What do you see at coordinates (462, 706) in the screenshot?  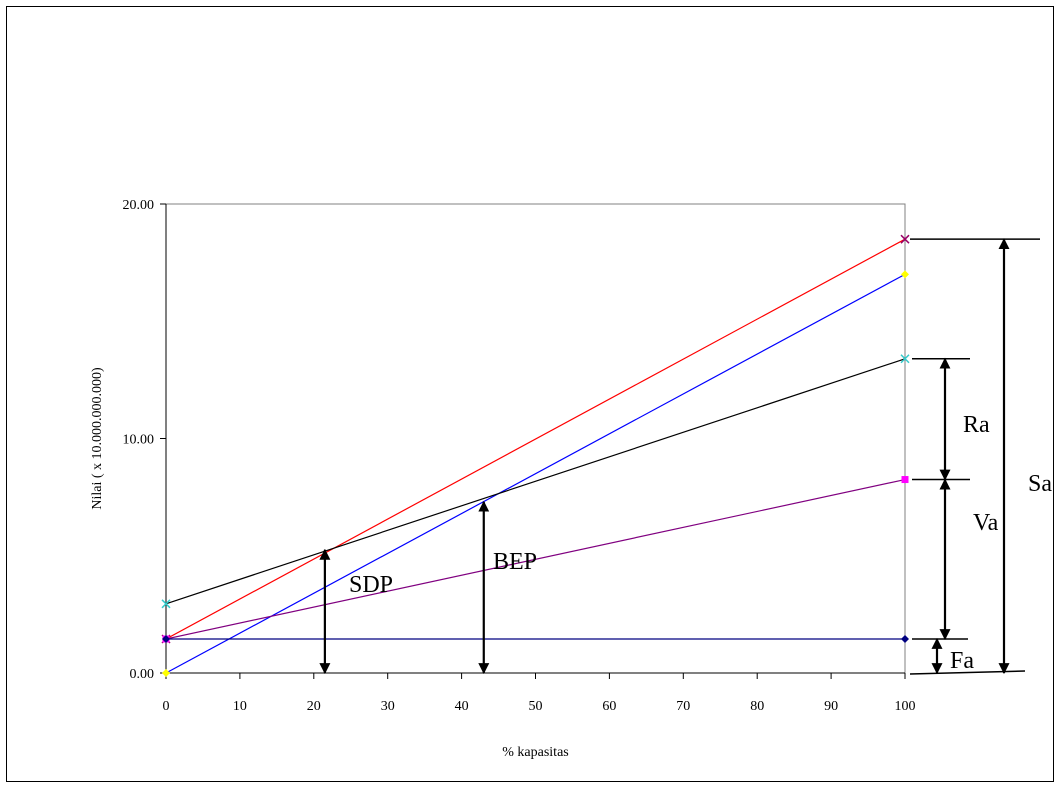 I see `x-tick-label: 40` at bounding box center [462, 706].